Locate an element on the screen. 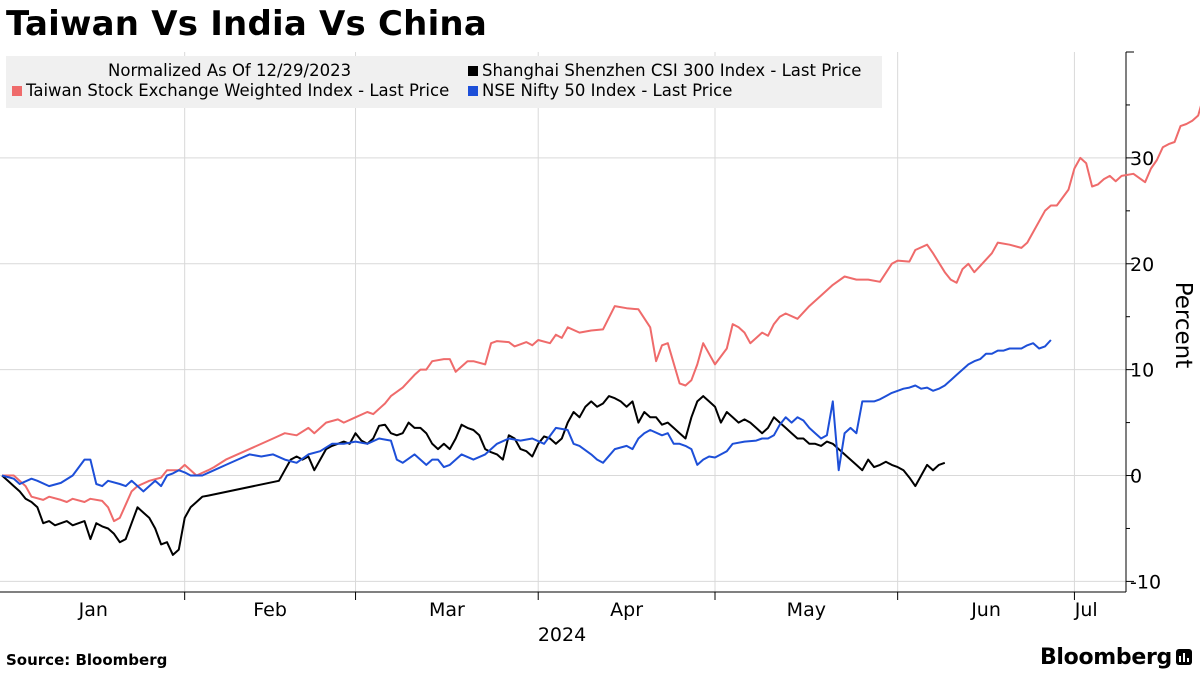 This screenshot has width=1200, height=675. bloomberg-mark-icon is located at coordinates (1184, 657).